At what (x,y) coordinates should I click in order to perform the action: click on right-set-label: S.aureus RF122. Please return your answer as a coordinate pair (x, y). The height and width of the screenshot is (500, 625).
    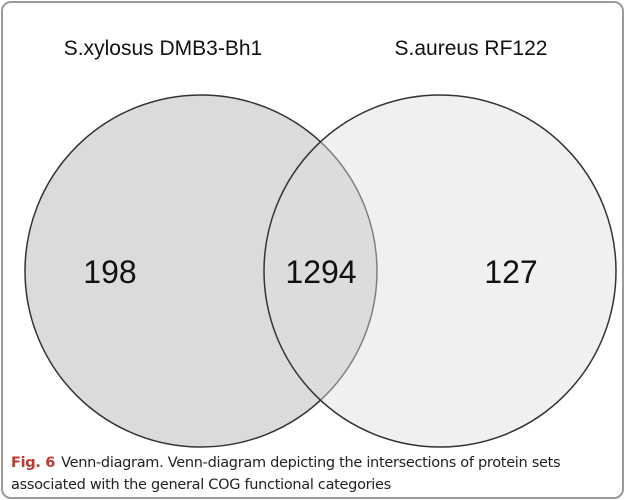
    Looking at the image, I should click on (471, 48).